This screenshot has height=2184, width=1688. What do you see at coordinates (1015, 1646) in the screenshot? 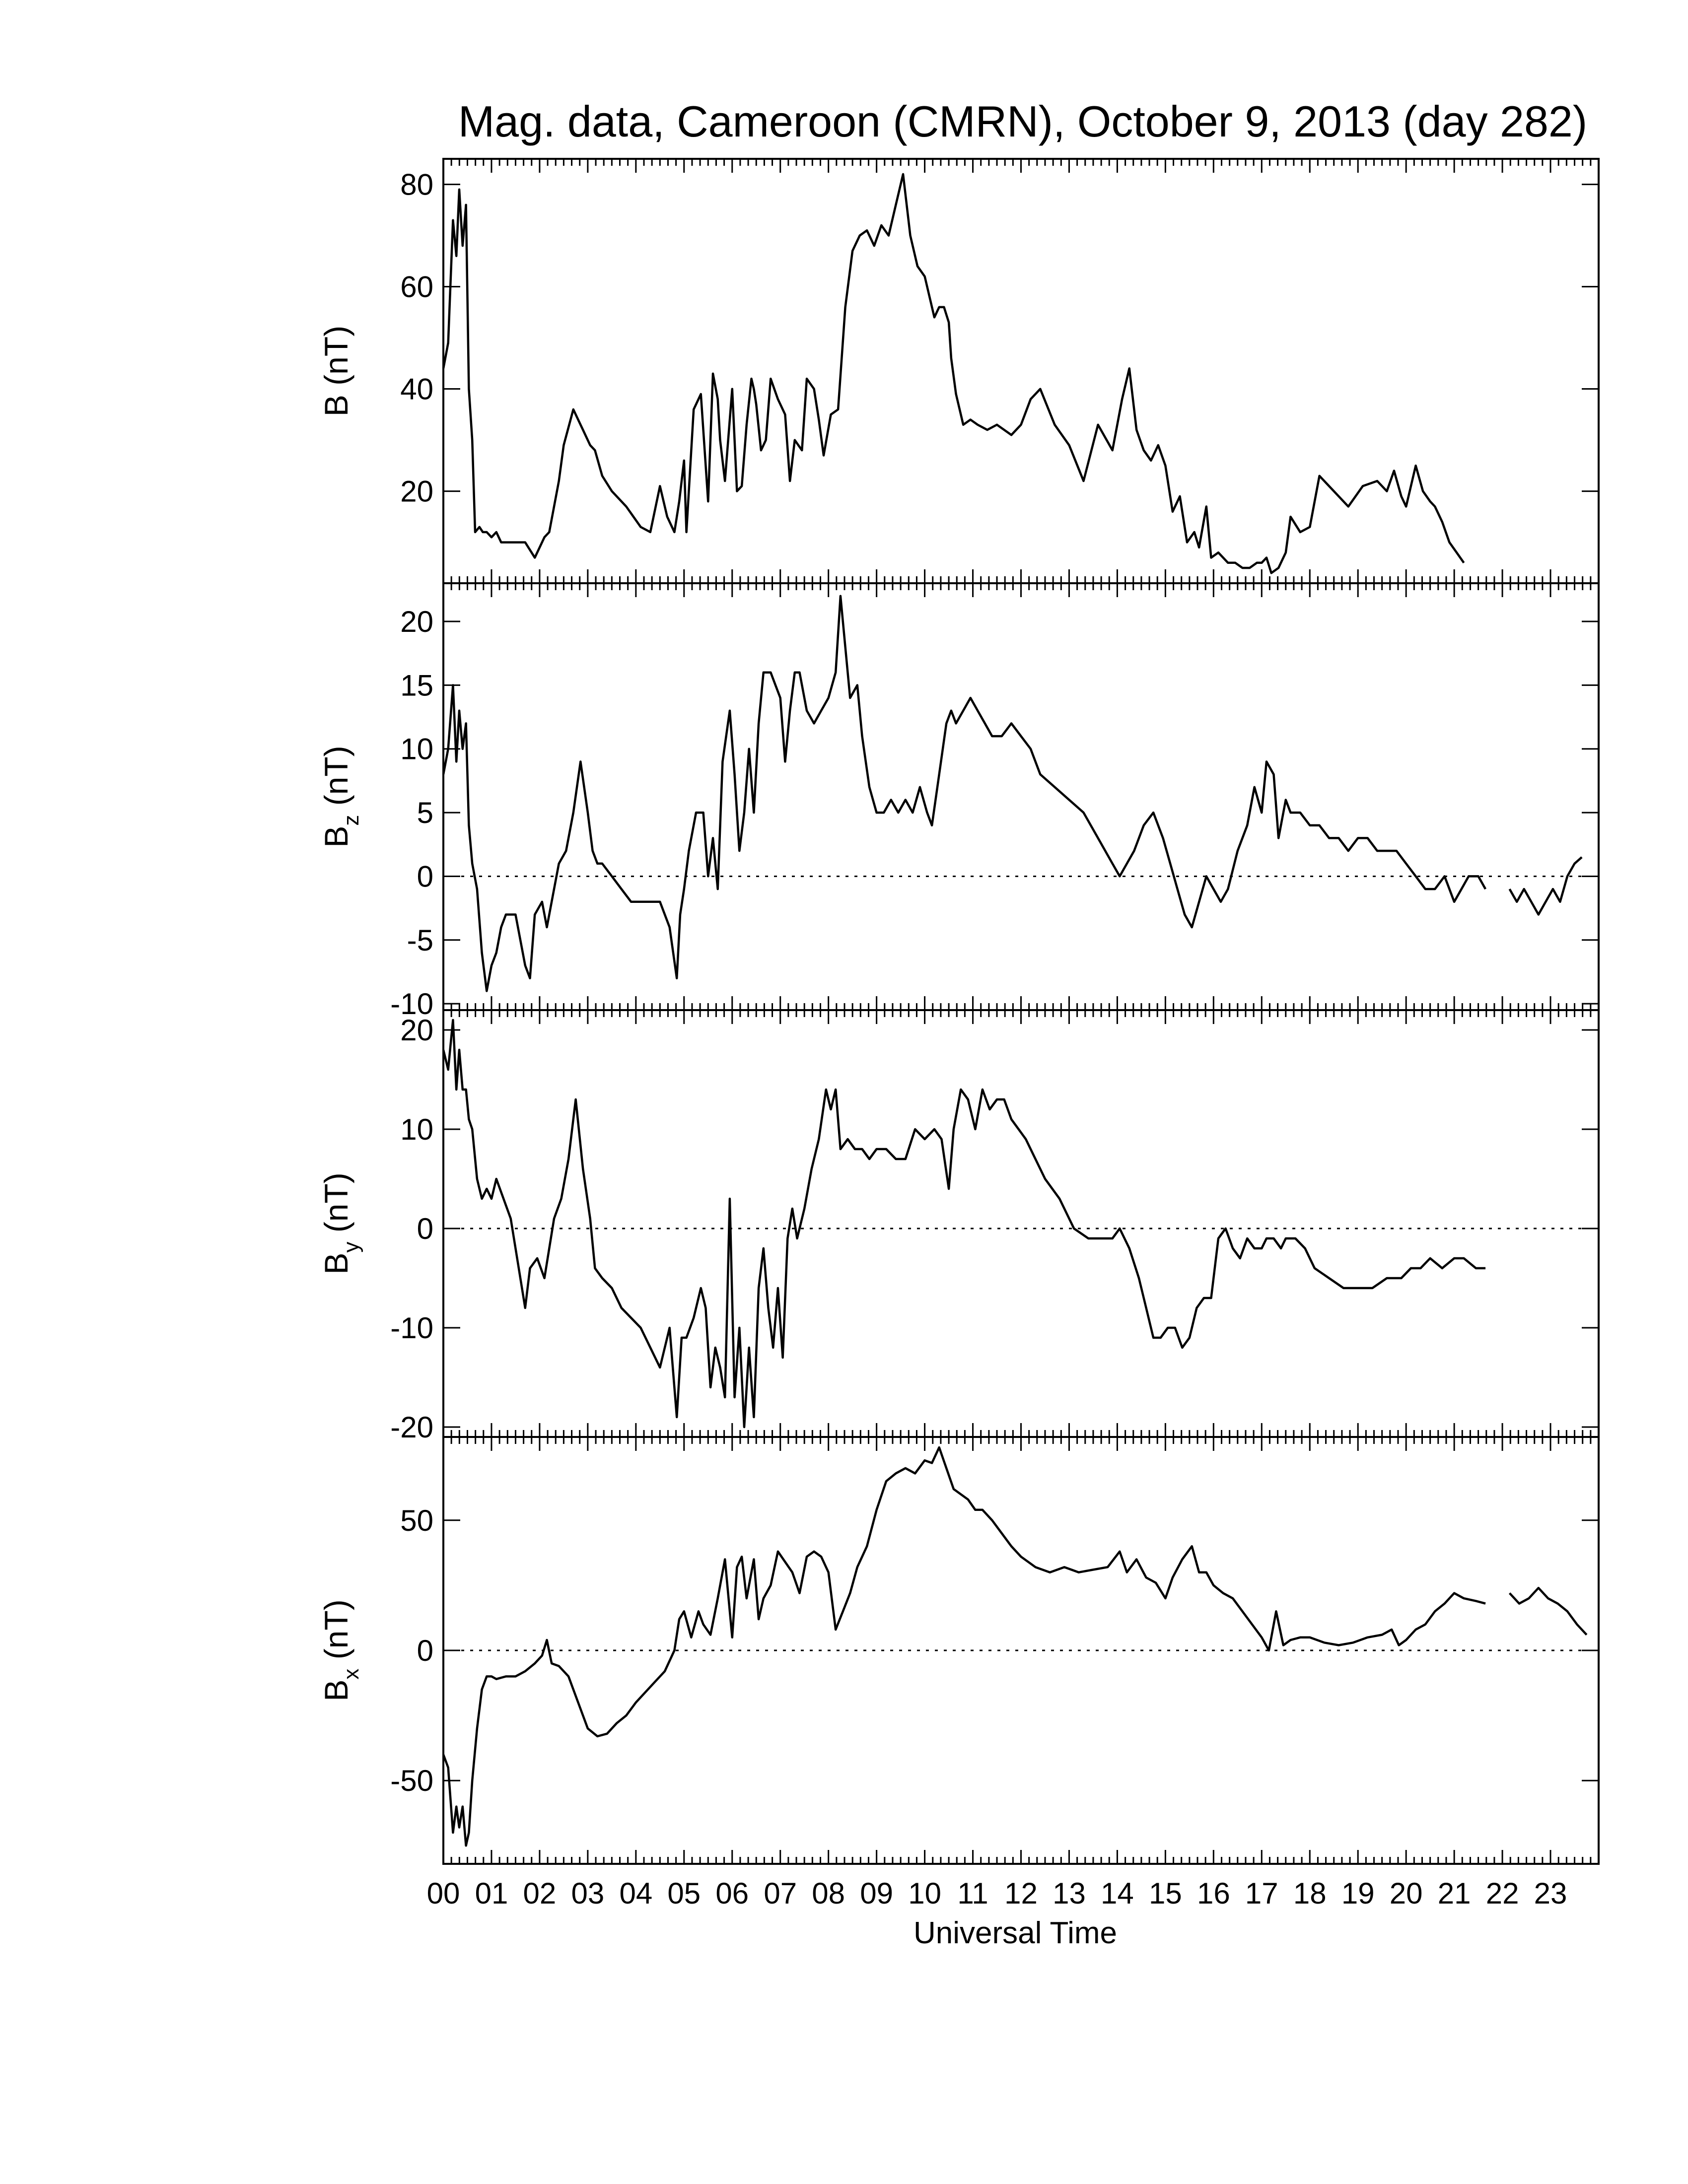
I see `series-line-bx` at bounding box center [1015, 1646].